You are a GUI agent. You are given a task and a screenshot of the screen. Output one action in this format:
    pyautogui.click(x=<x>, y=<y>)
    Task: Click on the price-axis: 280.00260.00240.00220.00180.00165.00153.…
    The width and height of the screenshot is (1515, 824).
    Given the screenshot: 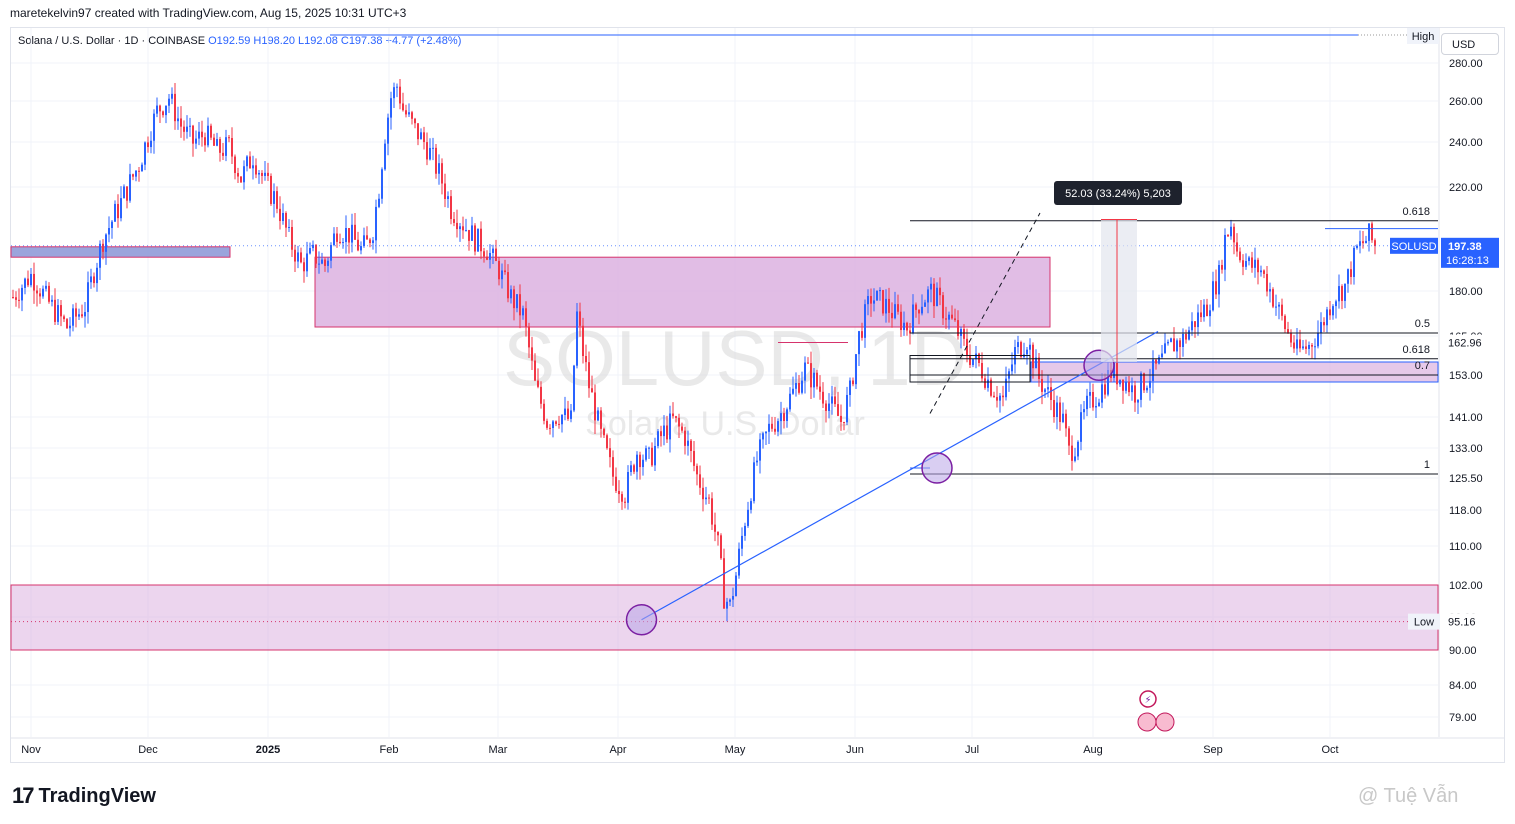 What is the action you would take?
    pyautogui.click(x=1444, y=382)
    